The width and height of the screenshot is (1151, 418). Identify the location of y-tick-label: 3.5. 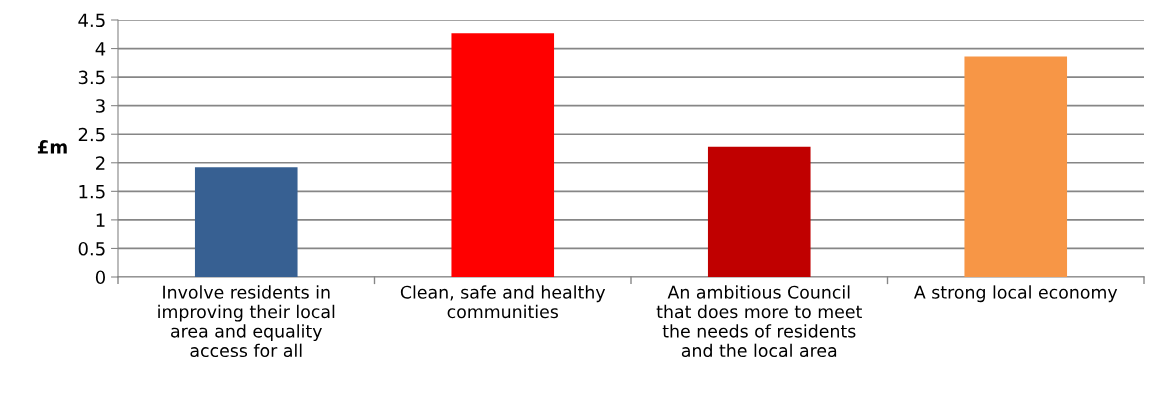
(91, 77).